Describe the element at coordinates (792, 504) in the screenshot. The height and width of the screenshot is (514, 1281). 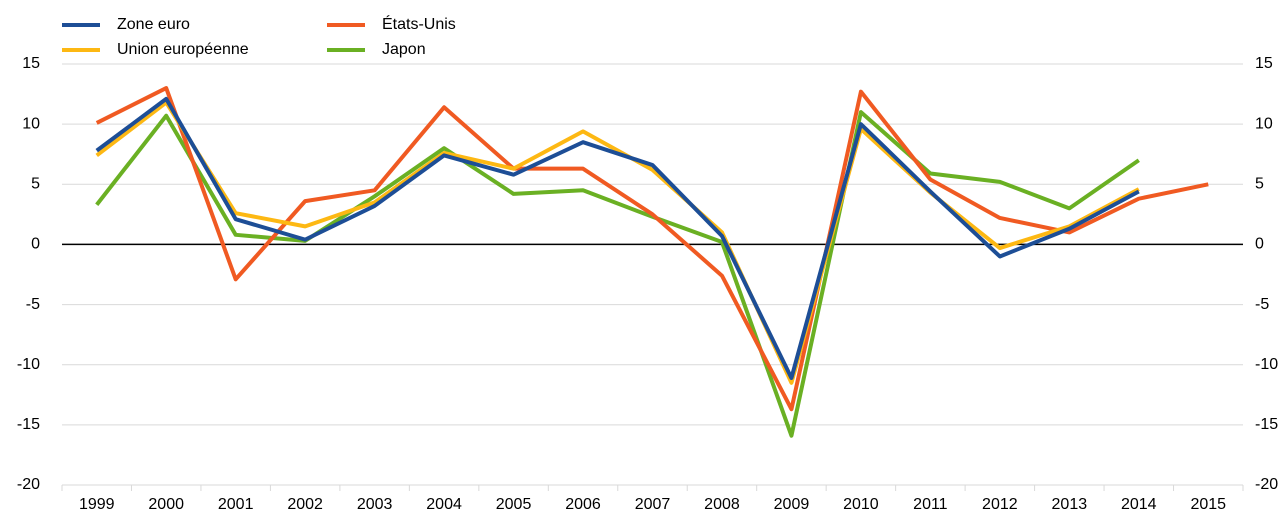
I see `x-tick-label: 2009` at that location.